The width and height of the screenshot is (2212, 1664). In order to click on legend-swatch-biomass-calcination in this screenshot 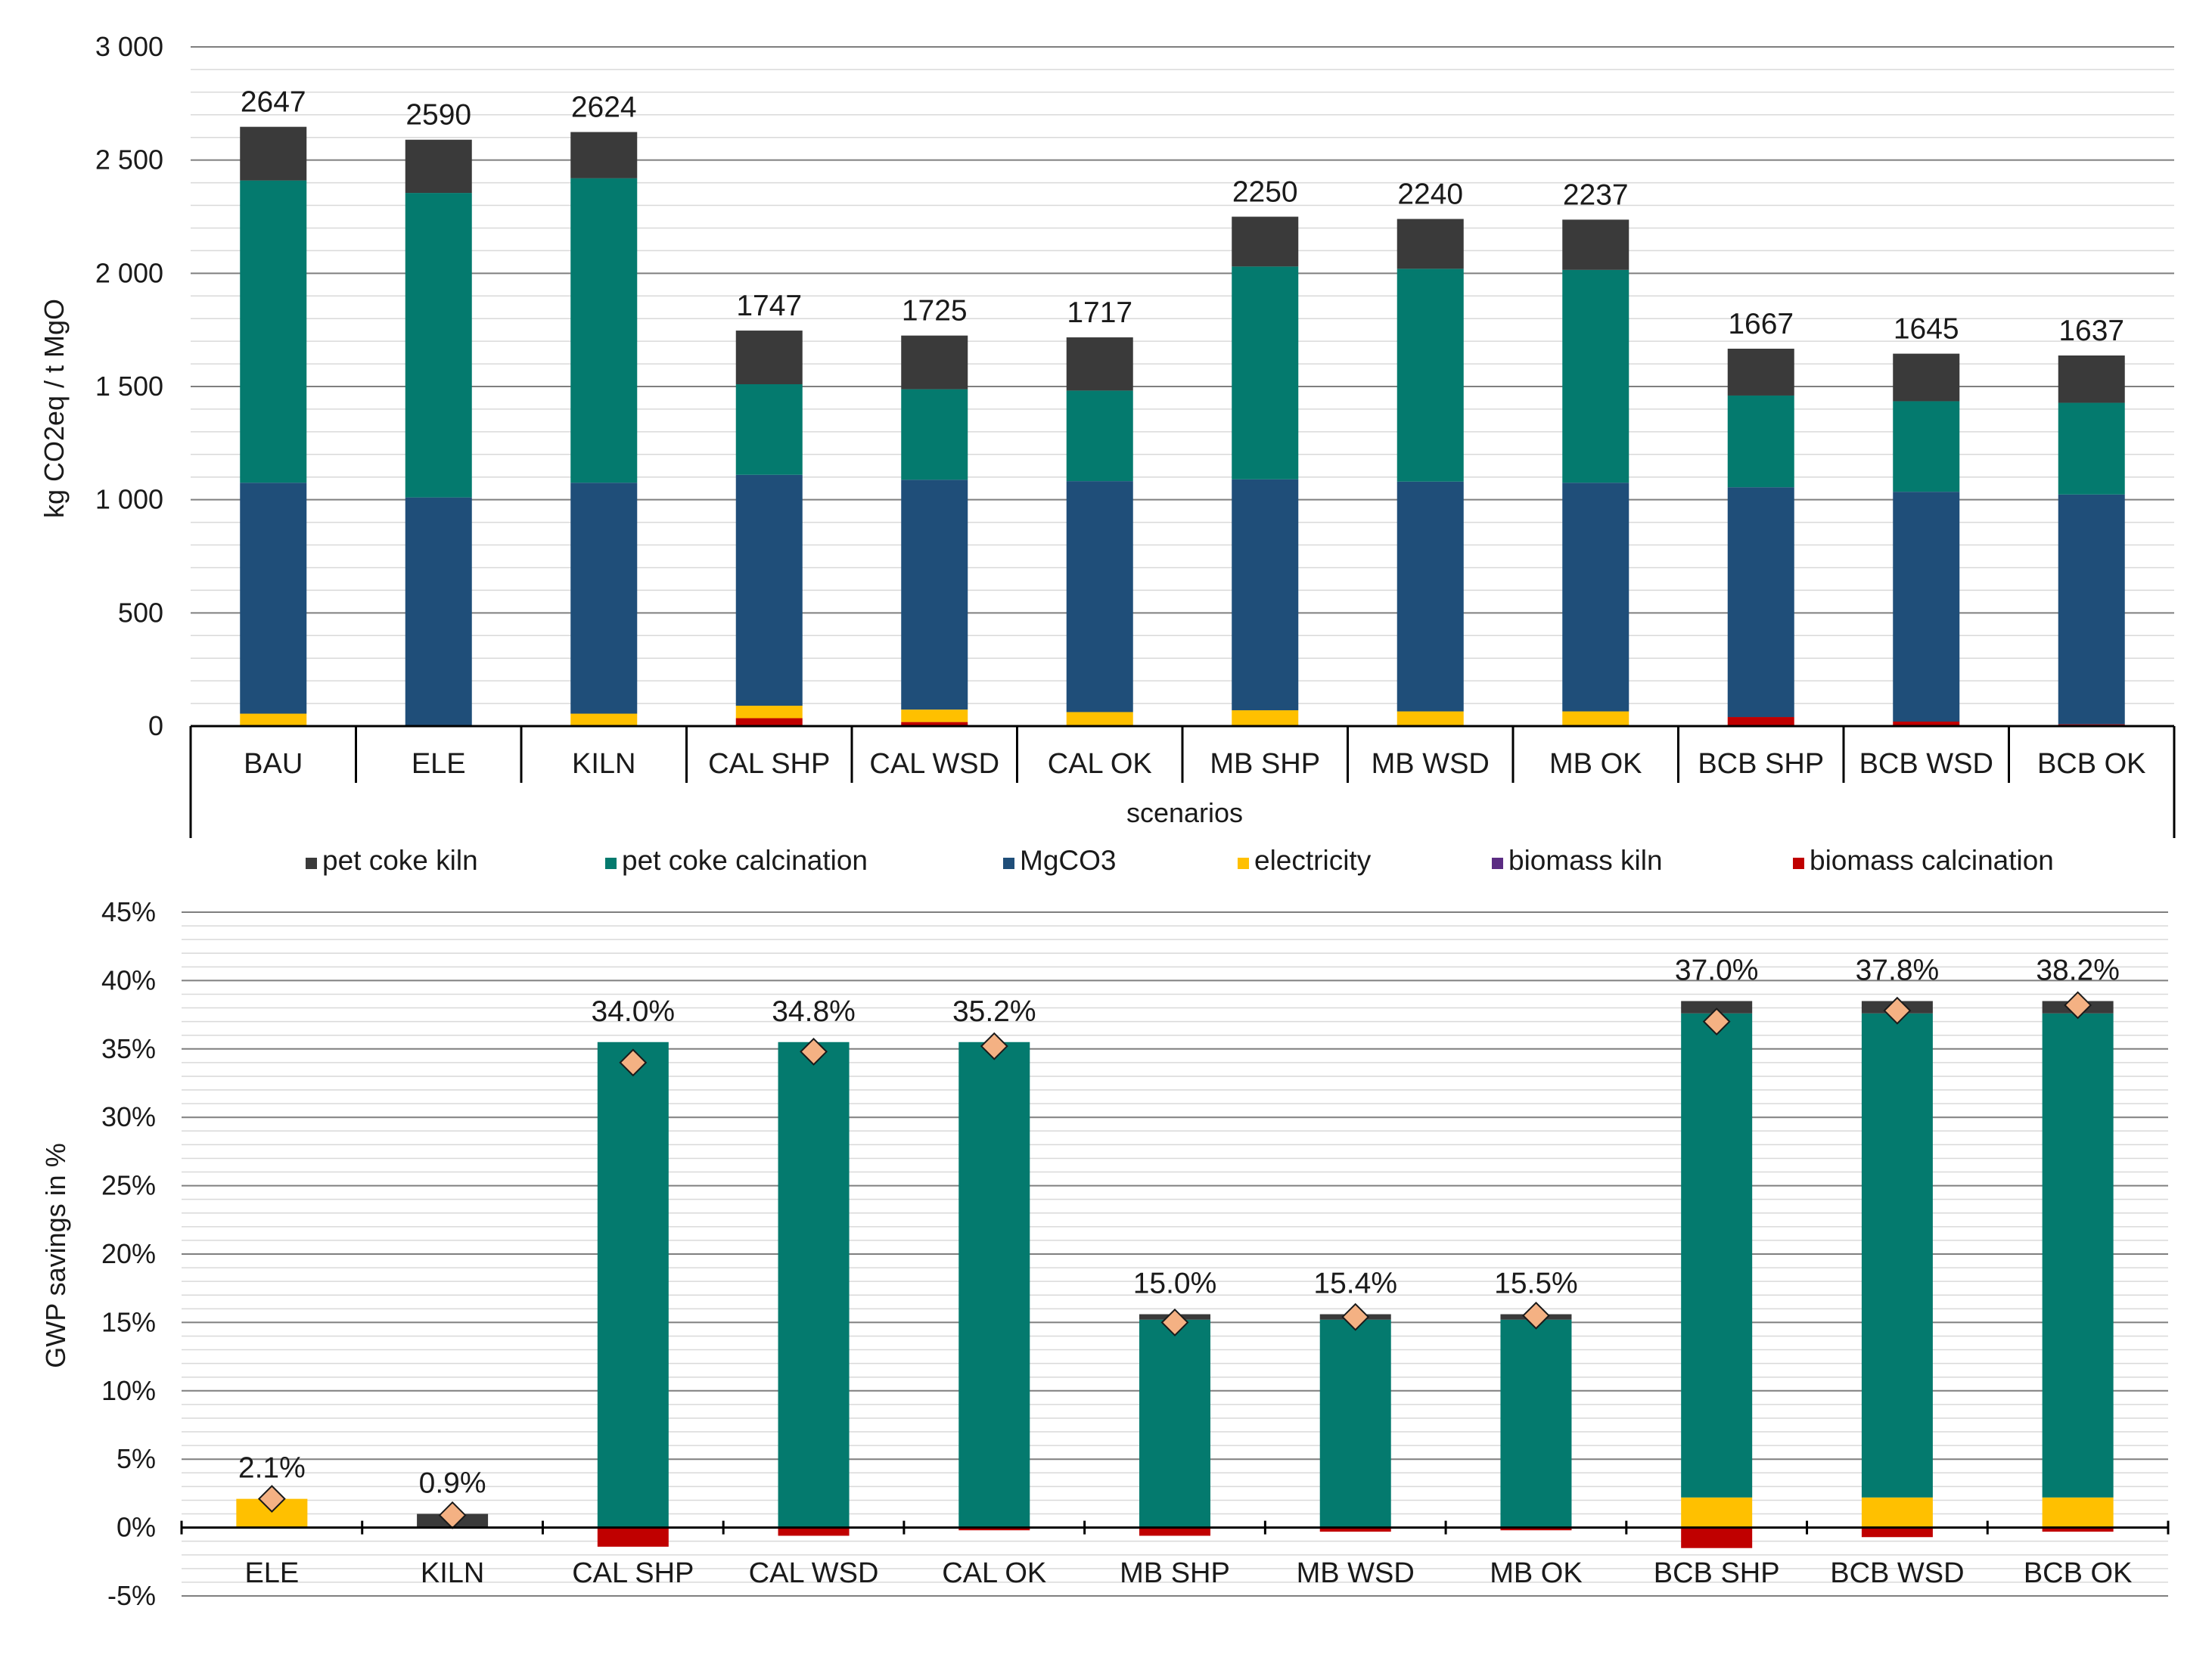, I will do `click(1799, 863)`.